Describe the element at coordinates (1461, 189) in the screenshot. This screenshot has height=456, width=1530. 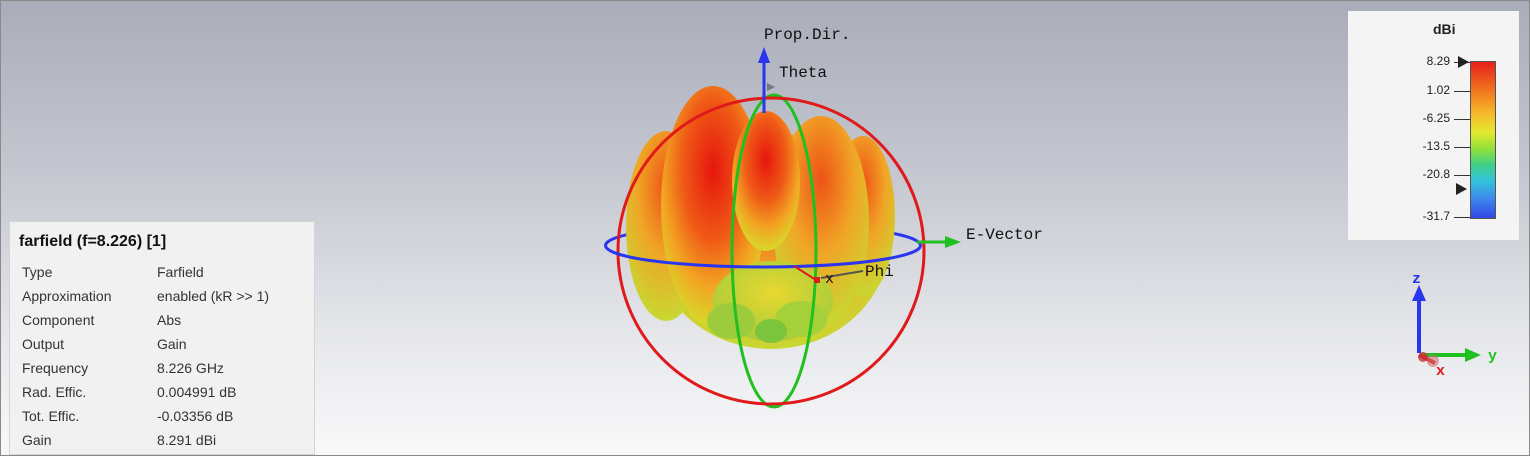
I see `min-marker-icon` at that location.